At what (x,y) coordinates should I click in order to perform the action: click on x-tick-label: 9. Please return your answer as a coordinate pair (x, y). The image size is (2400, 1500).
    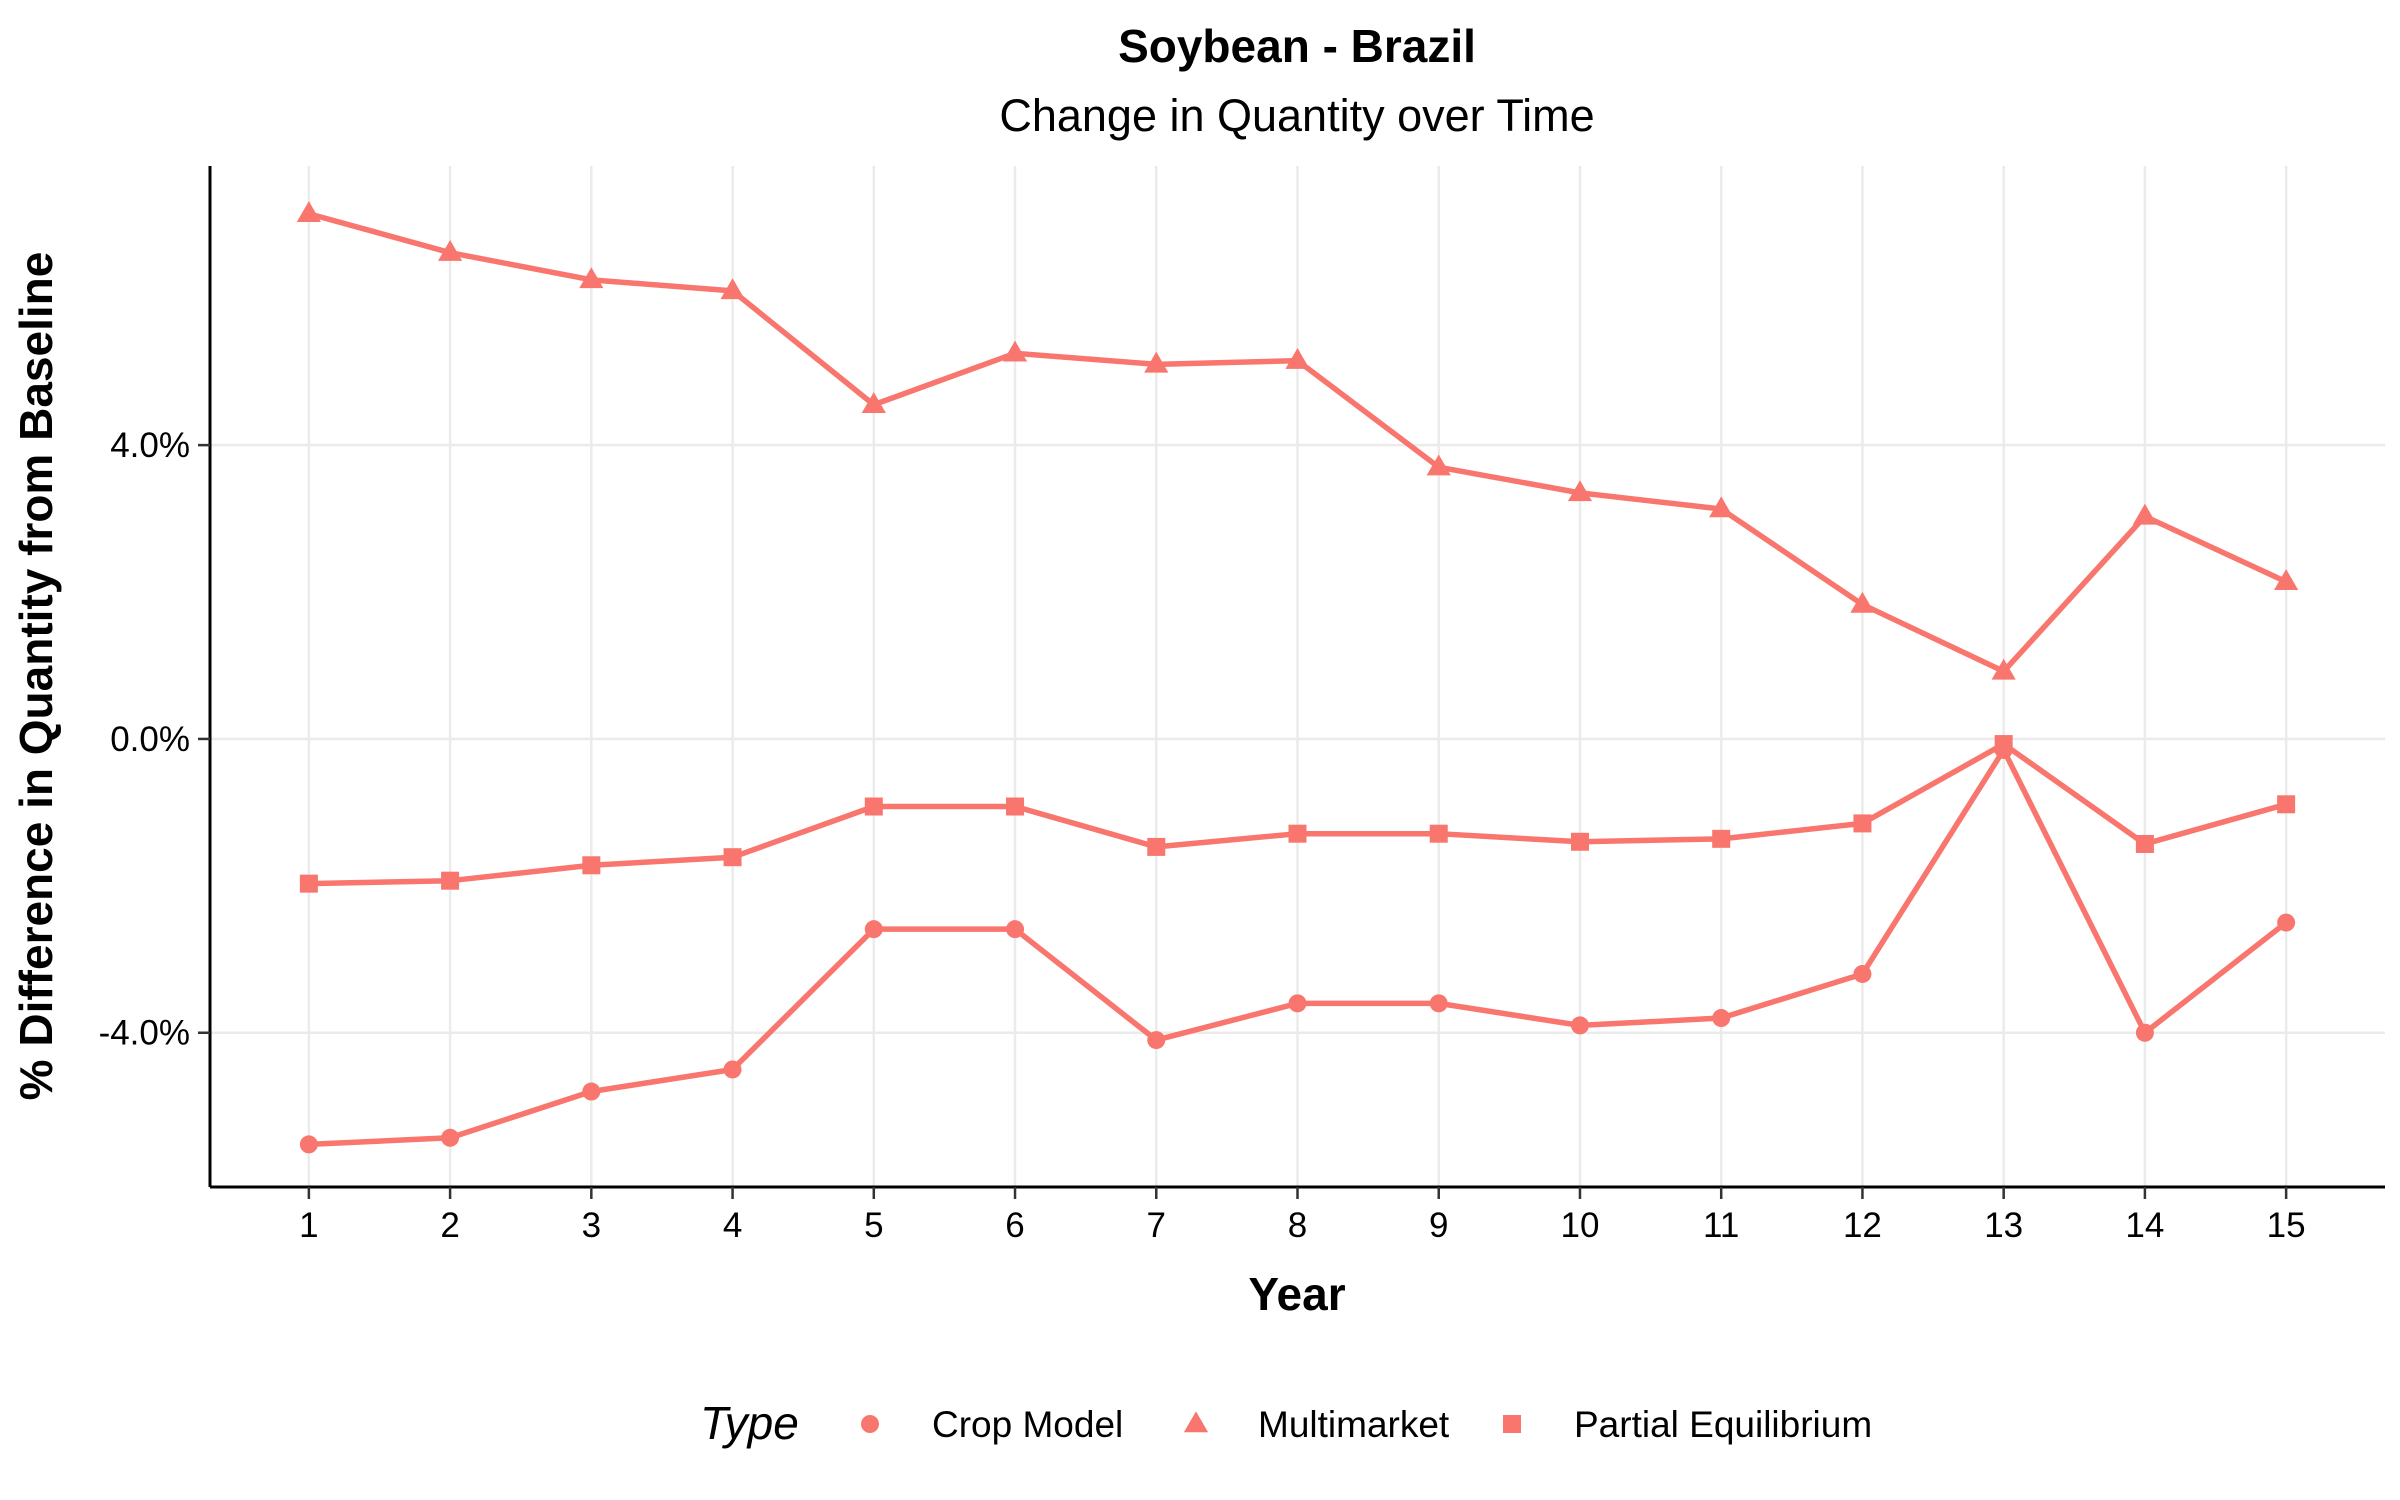
    Looking at the image, I should click on (1438, 1225).